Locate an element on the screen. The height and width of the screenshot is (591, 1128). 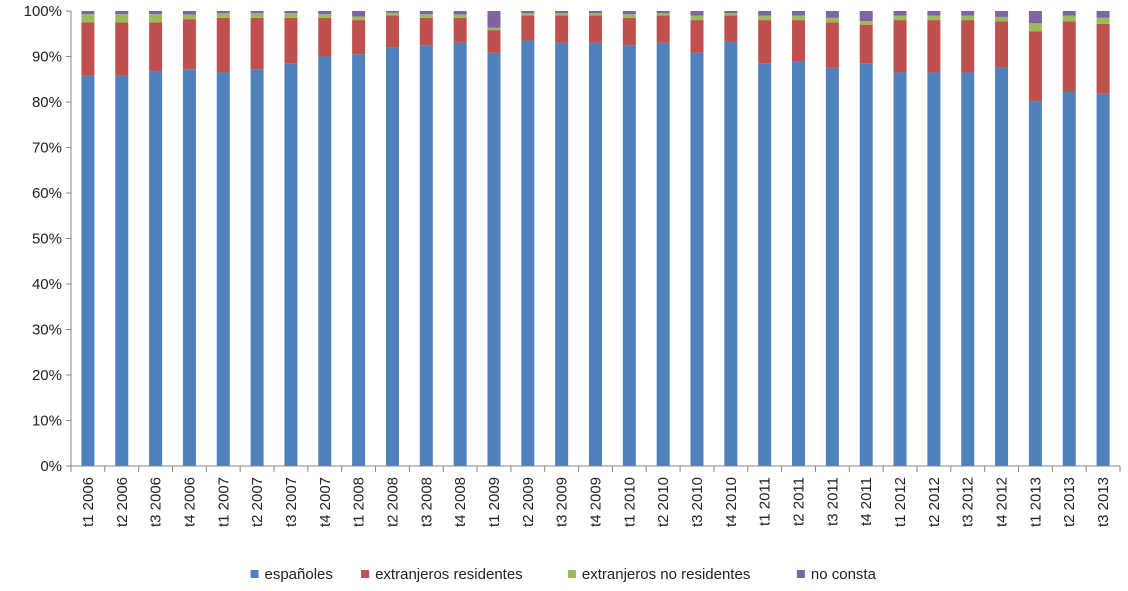
y-tick-label: 70% is located at coordinates (47, 148).